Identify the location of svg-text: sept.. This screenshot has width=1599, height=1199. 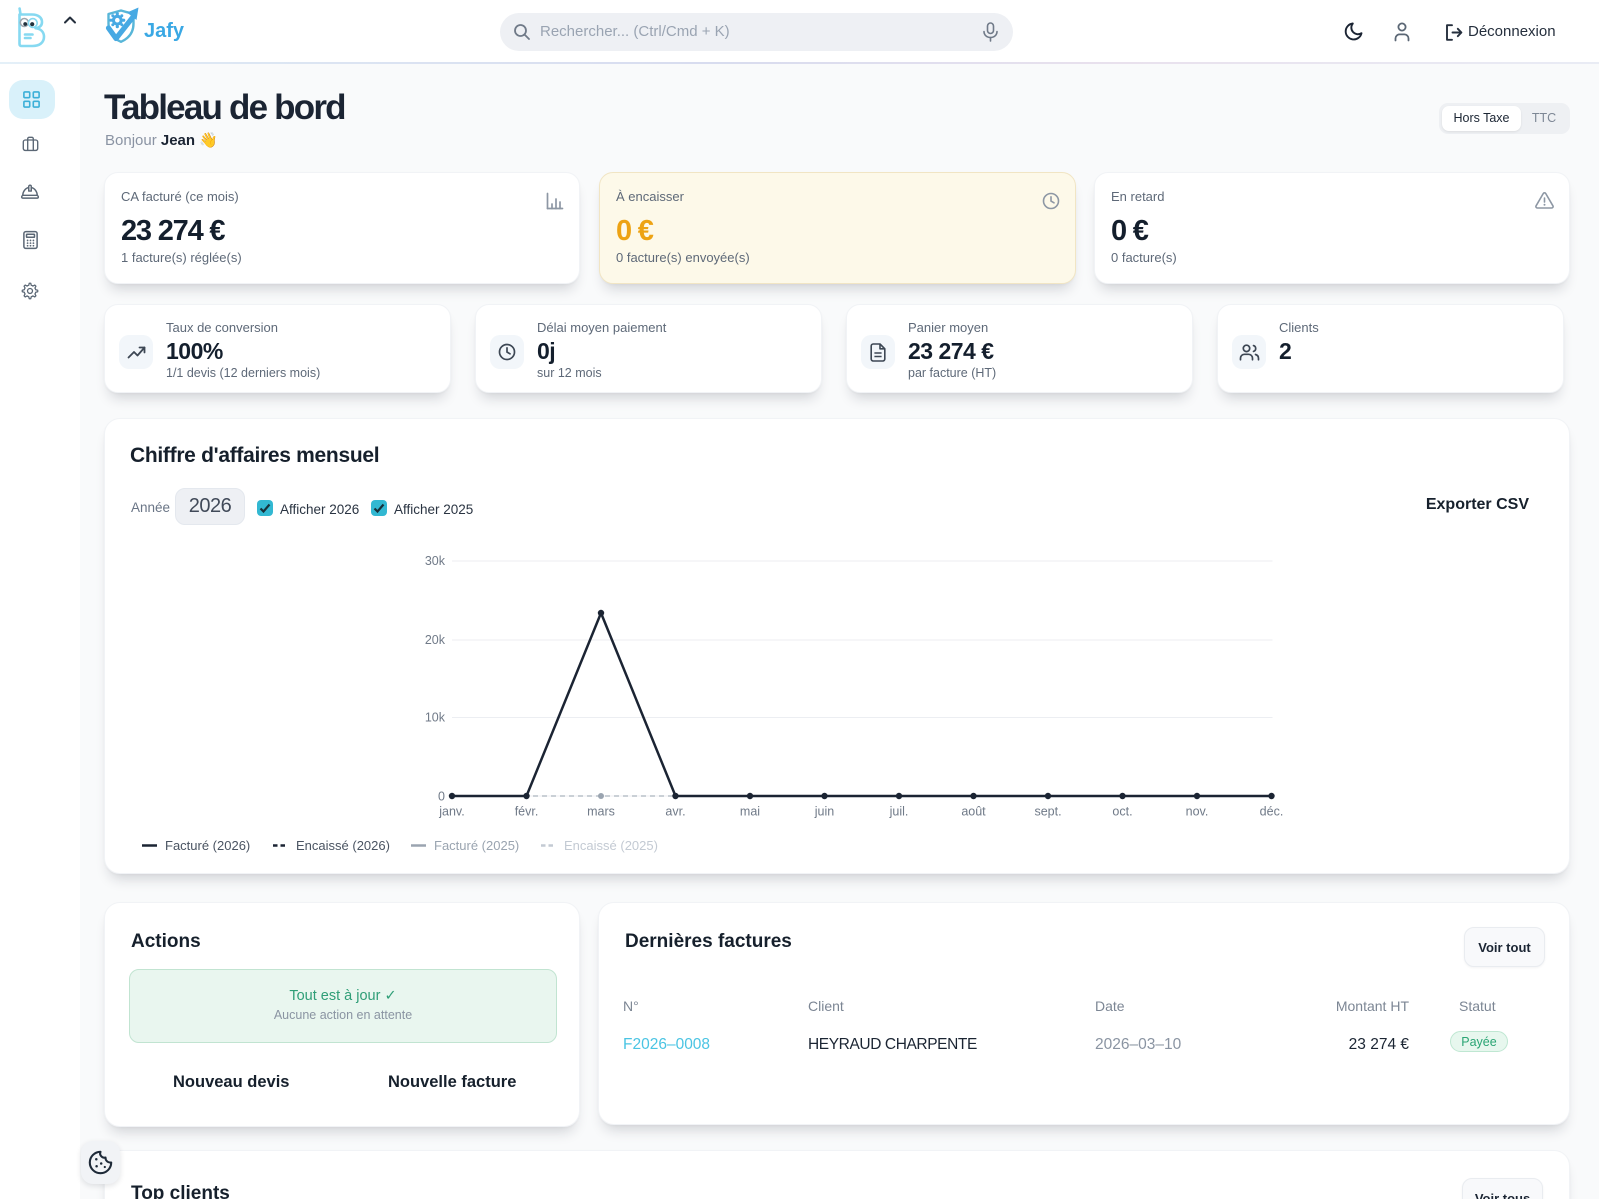
(1047, 812).